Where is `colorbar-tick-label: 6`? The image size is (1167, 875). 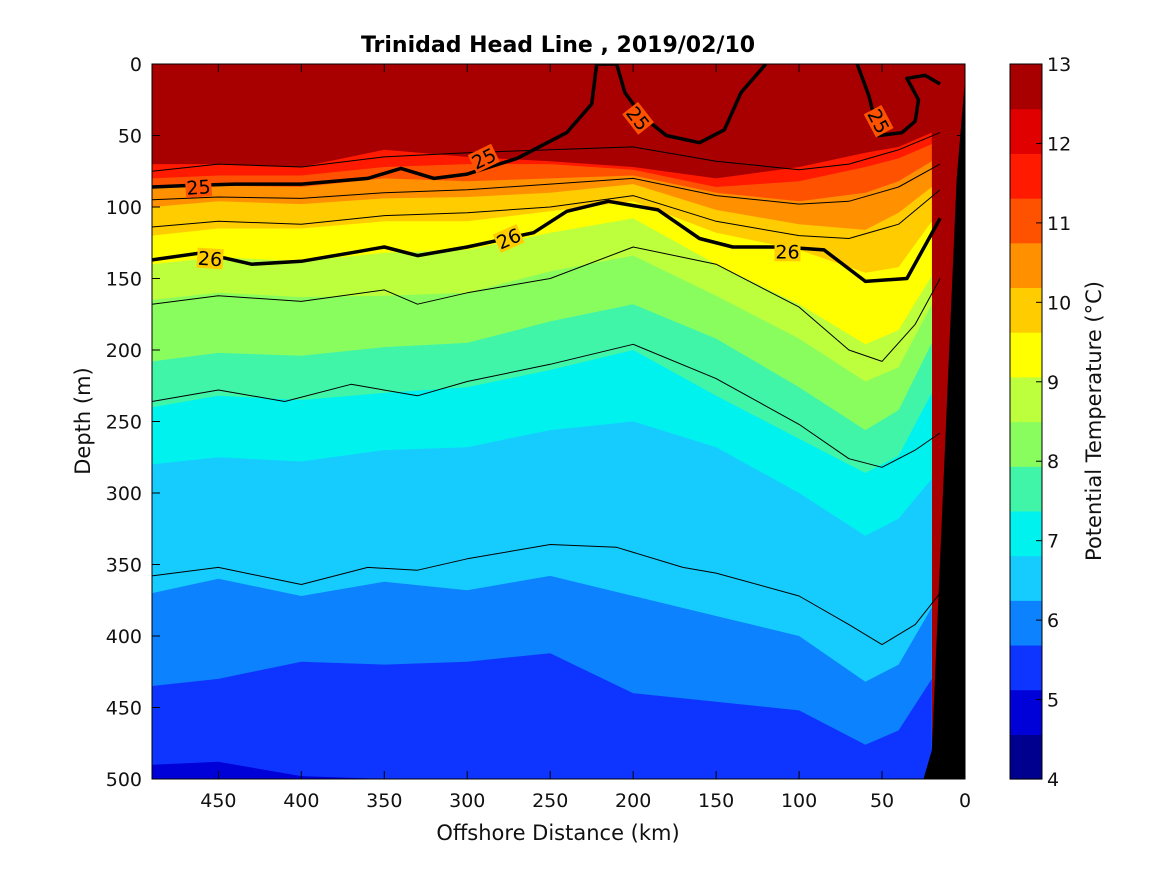
colorbar-tick-label: 6 is located at coordinates (1053, 621).